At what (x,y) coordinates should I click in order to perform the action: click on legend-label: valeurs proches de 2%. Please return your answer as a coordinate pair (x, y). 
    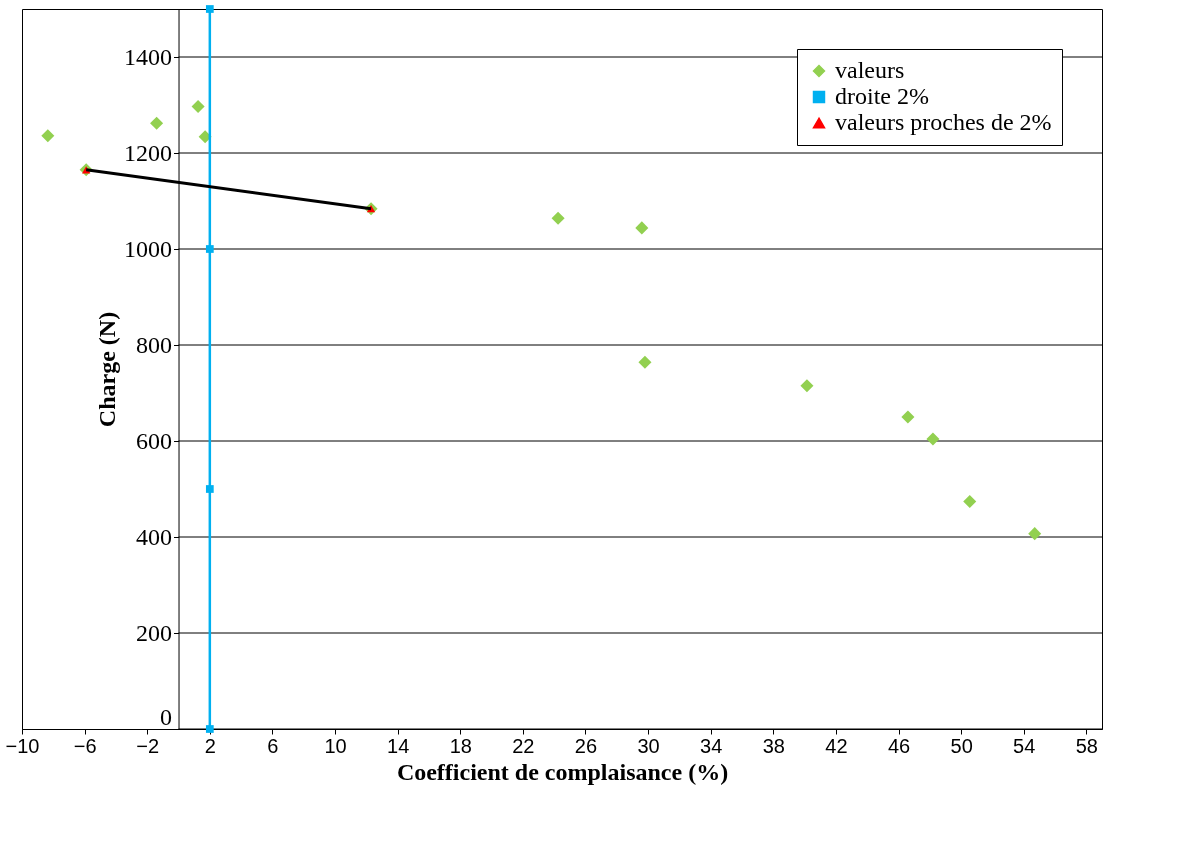
    Looking at the image, I should click on (943, 122).